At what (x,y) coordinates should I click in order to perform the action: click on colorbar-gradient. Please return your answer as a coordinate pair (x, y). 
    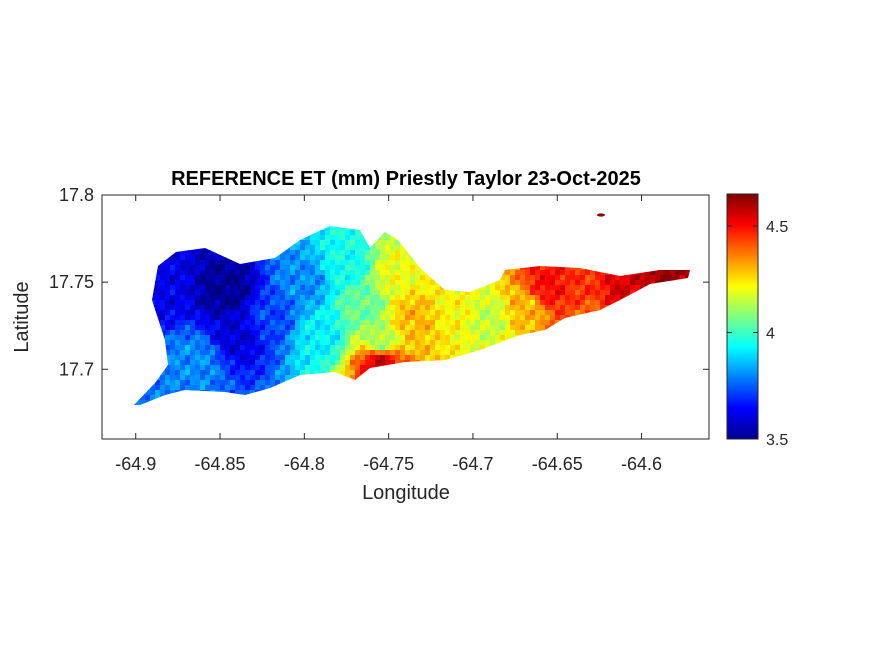
    Looking at the image, I should click on (742, 316).